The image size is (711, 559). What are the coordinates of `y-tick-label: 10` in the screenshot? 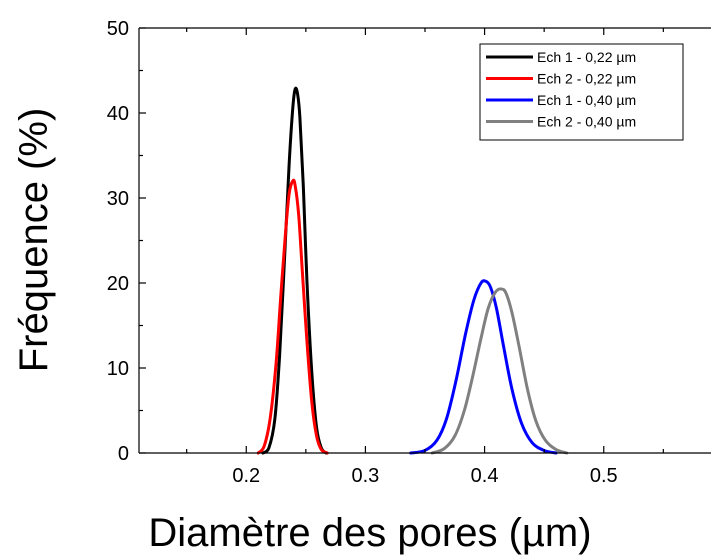 It's located at (118, 369).